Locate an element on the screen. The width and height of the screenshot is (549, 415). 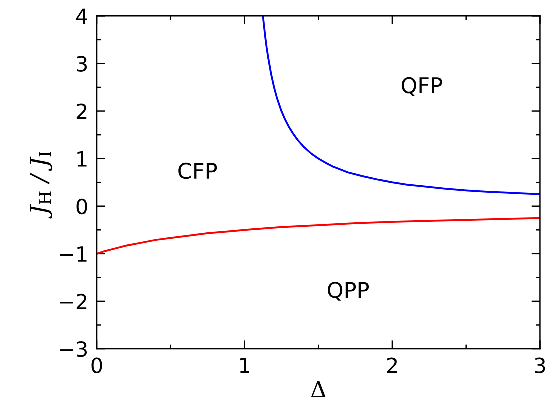
y-tick-label: −2 is located at coordinates (73, 302).